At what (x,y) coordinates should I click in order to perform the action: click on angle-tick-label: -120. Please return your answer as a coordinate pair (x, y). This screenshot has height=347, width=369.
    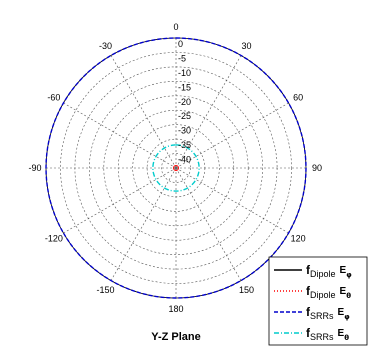
    Looking at the image, I should click on (54, 239).